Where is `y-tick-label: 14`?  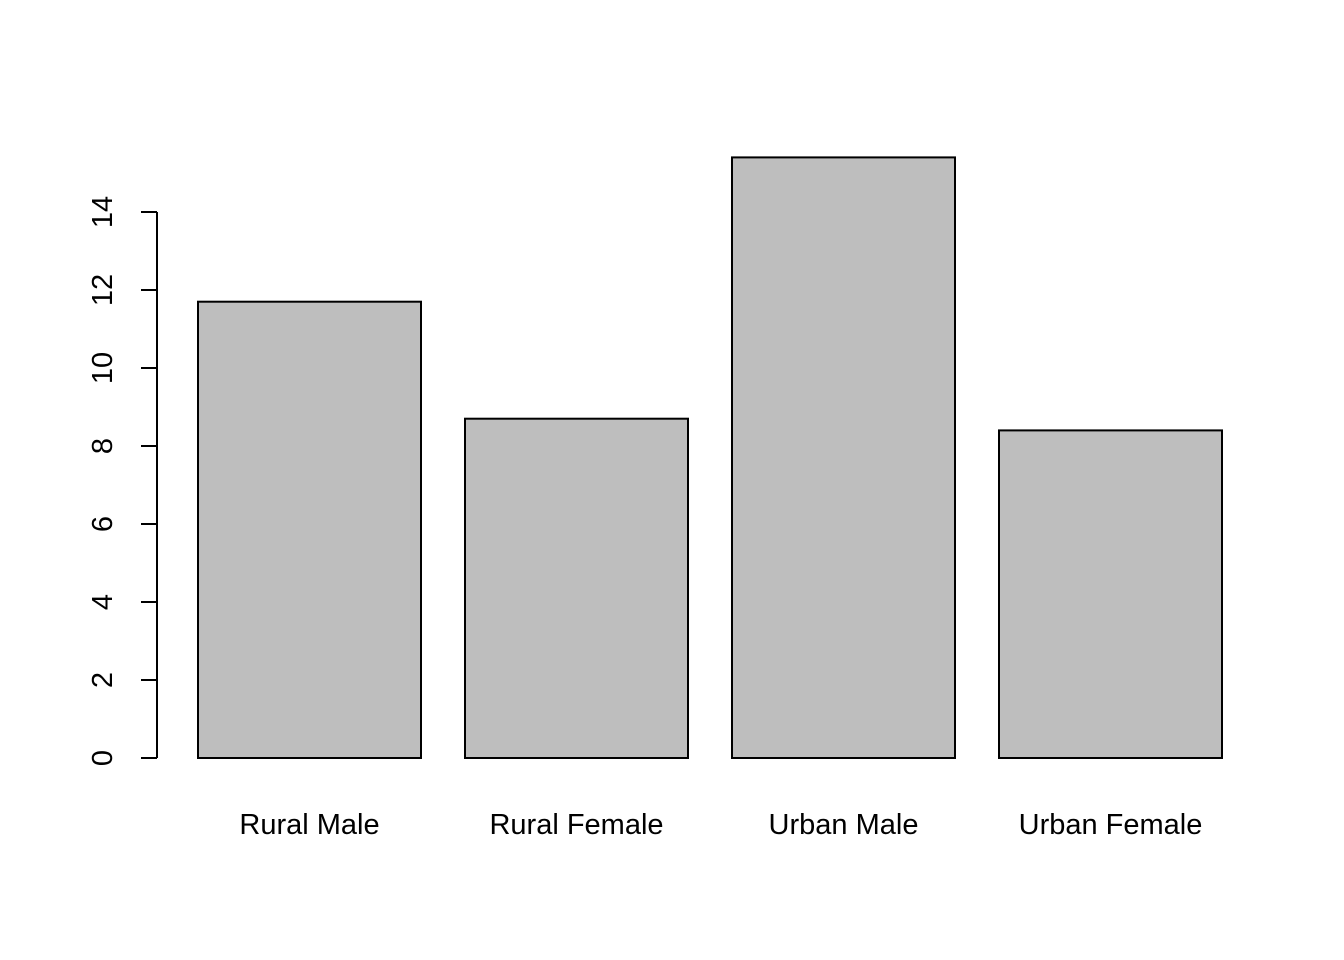
y-tick-label: 14 is located at coordinates (103, 212).